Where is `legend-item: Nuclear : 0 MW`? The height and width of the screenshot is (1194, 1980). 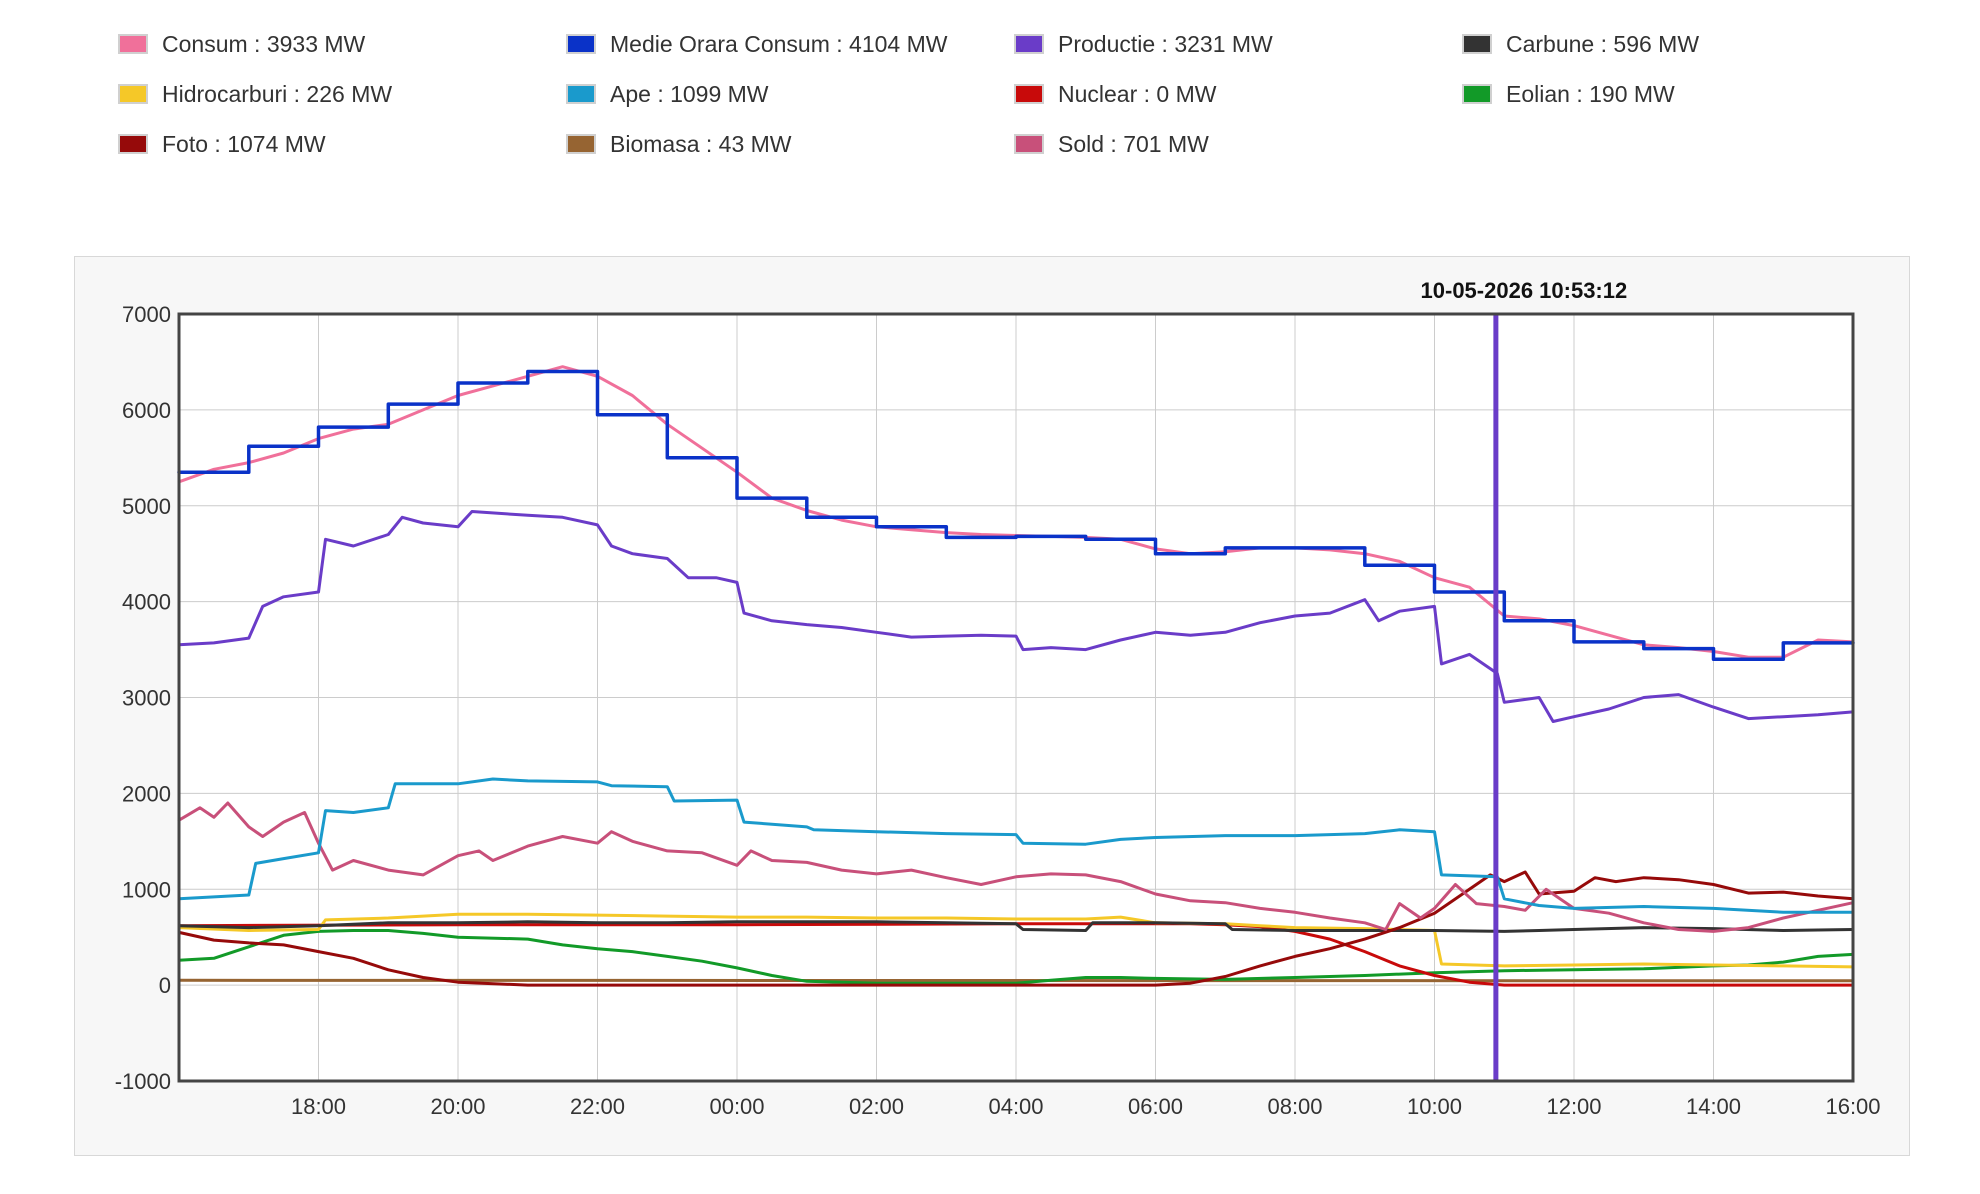 legend-item: Nuclear : 0 MW is located at coordinates (1115, 94).